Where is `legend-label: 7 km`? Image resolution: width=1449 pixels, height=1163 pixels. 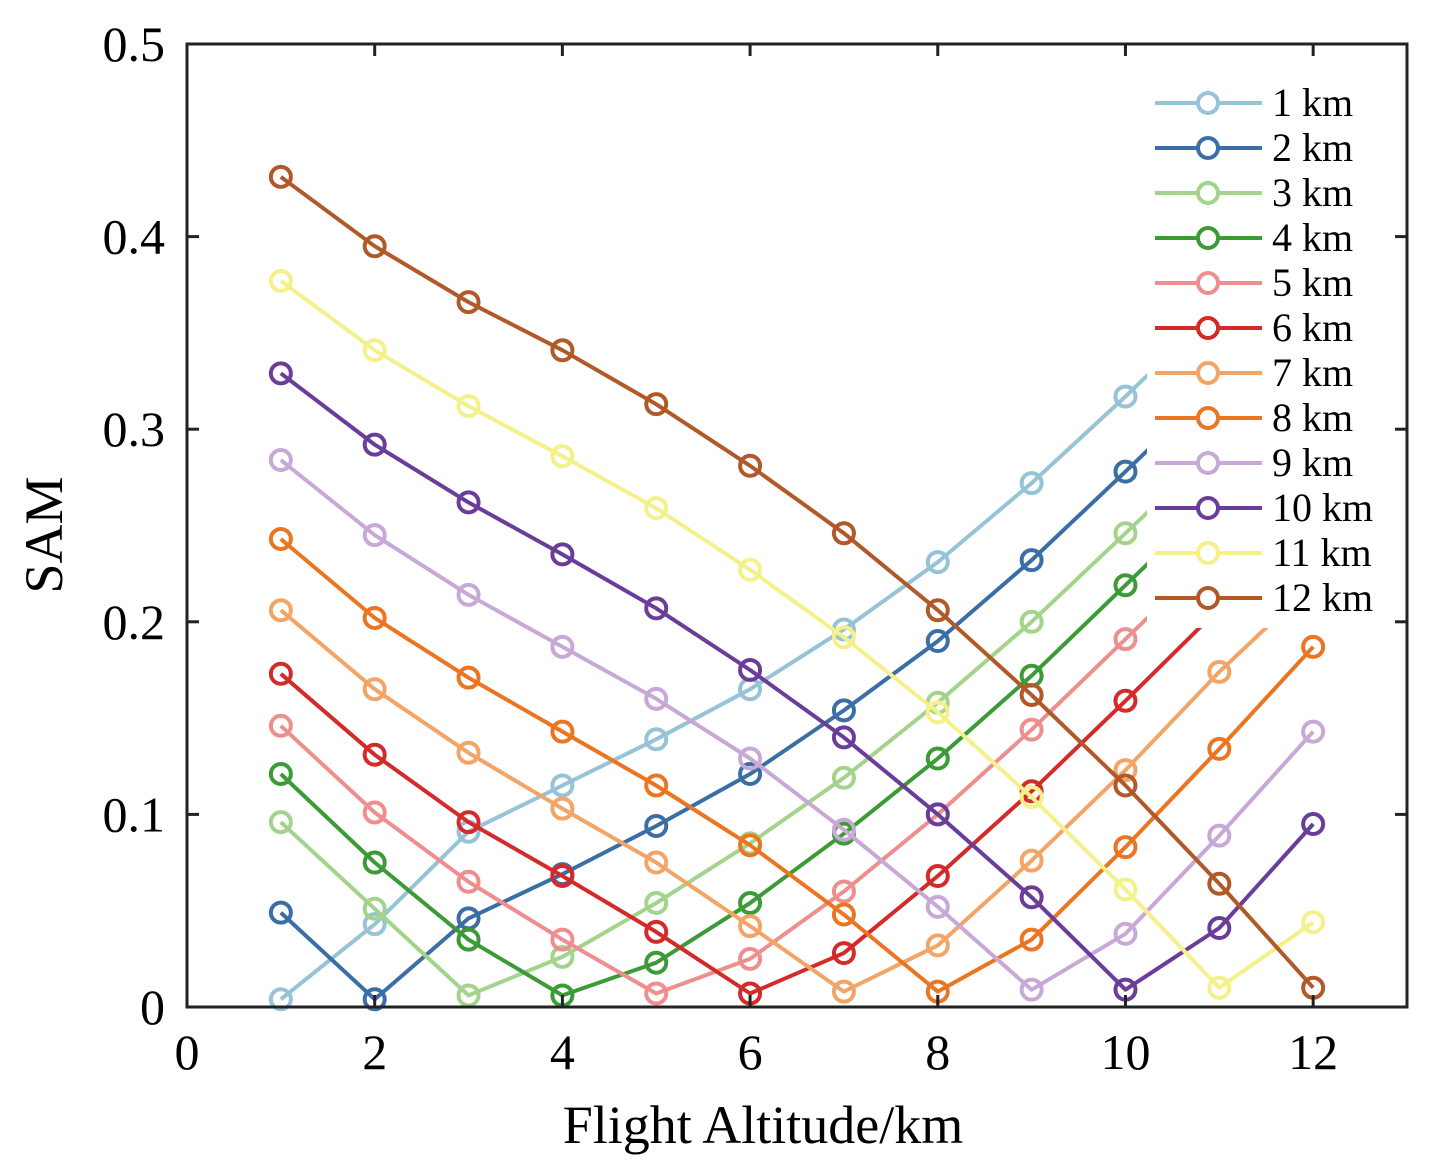 legend-label: 7 km is located at coordinates (1312, 372).